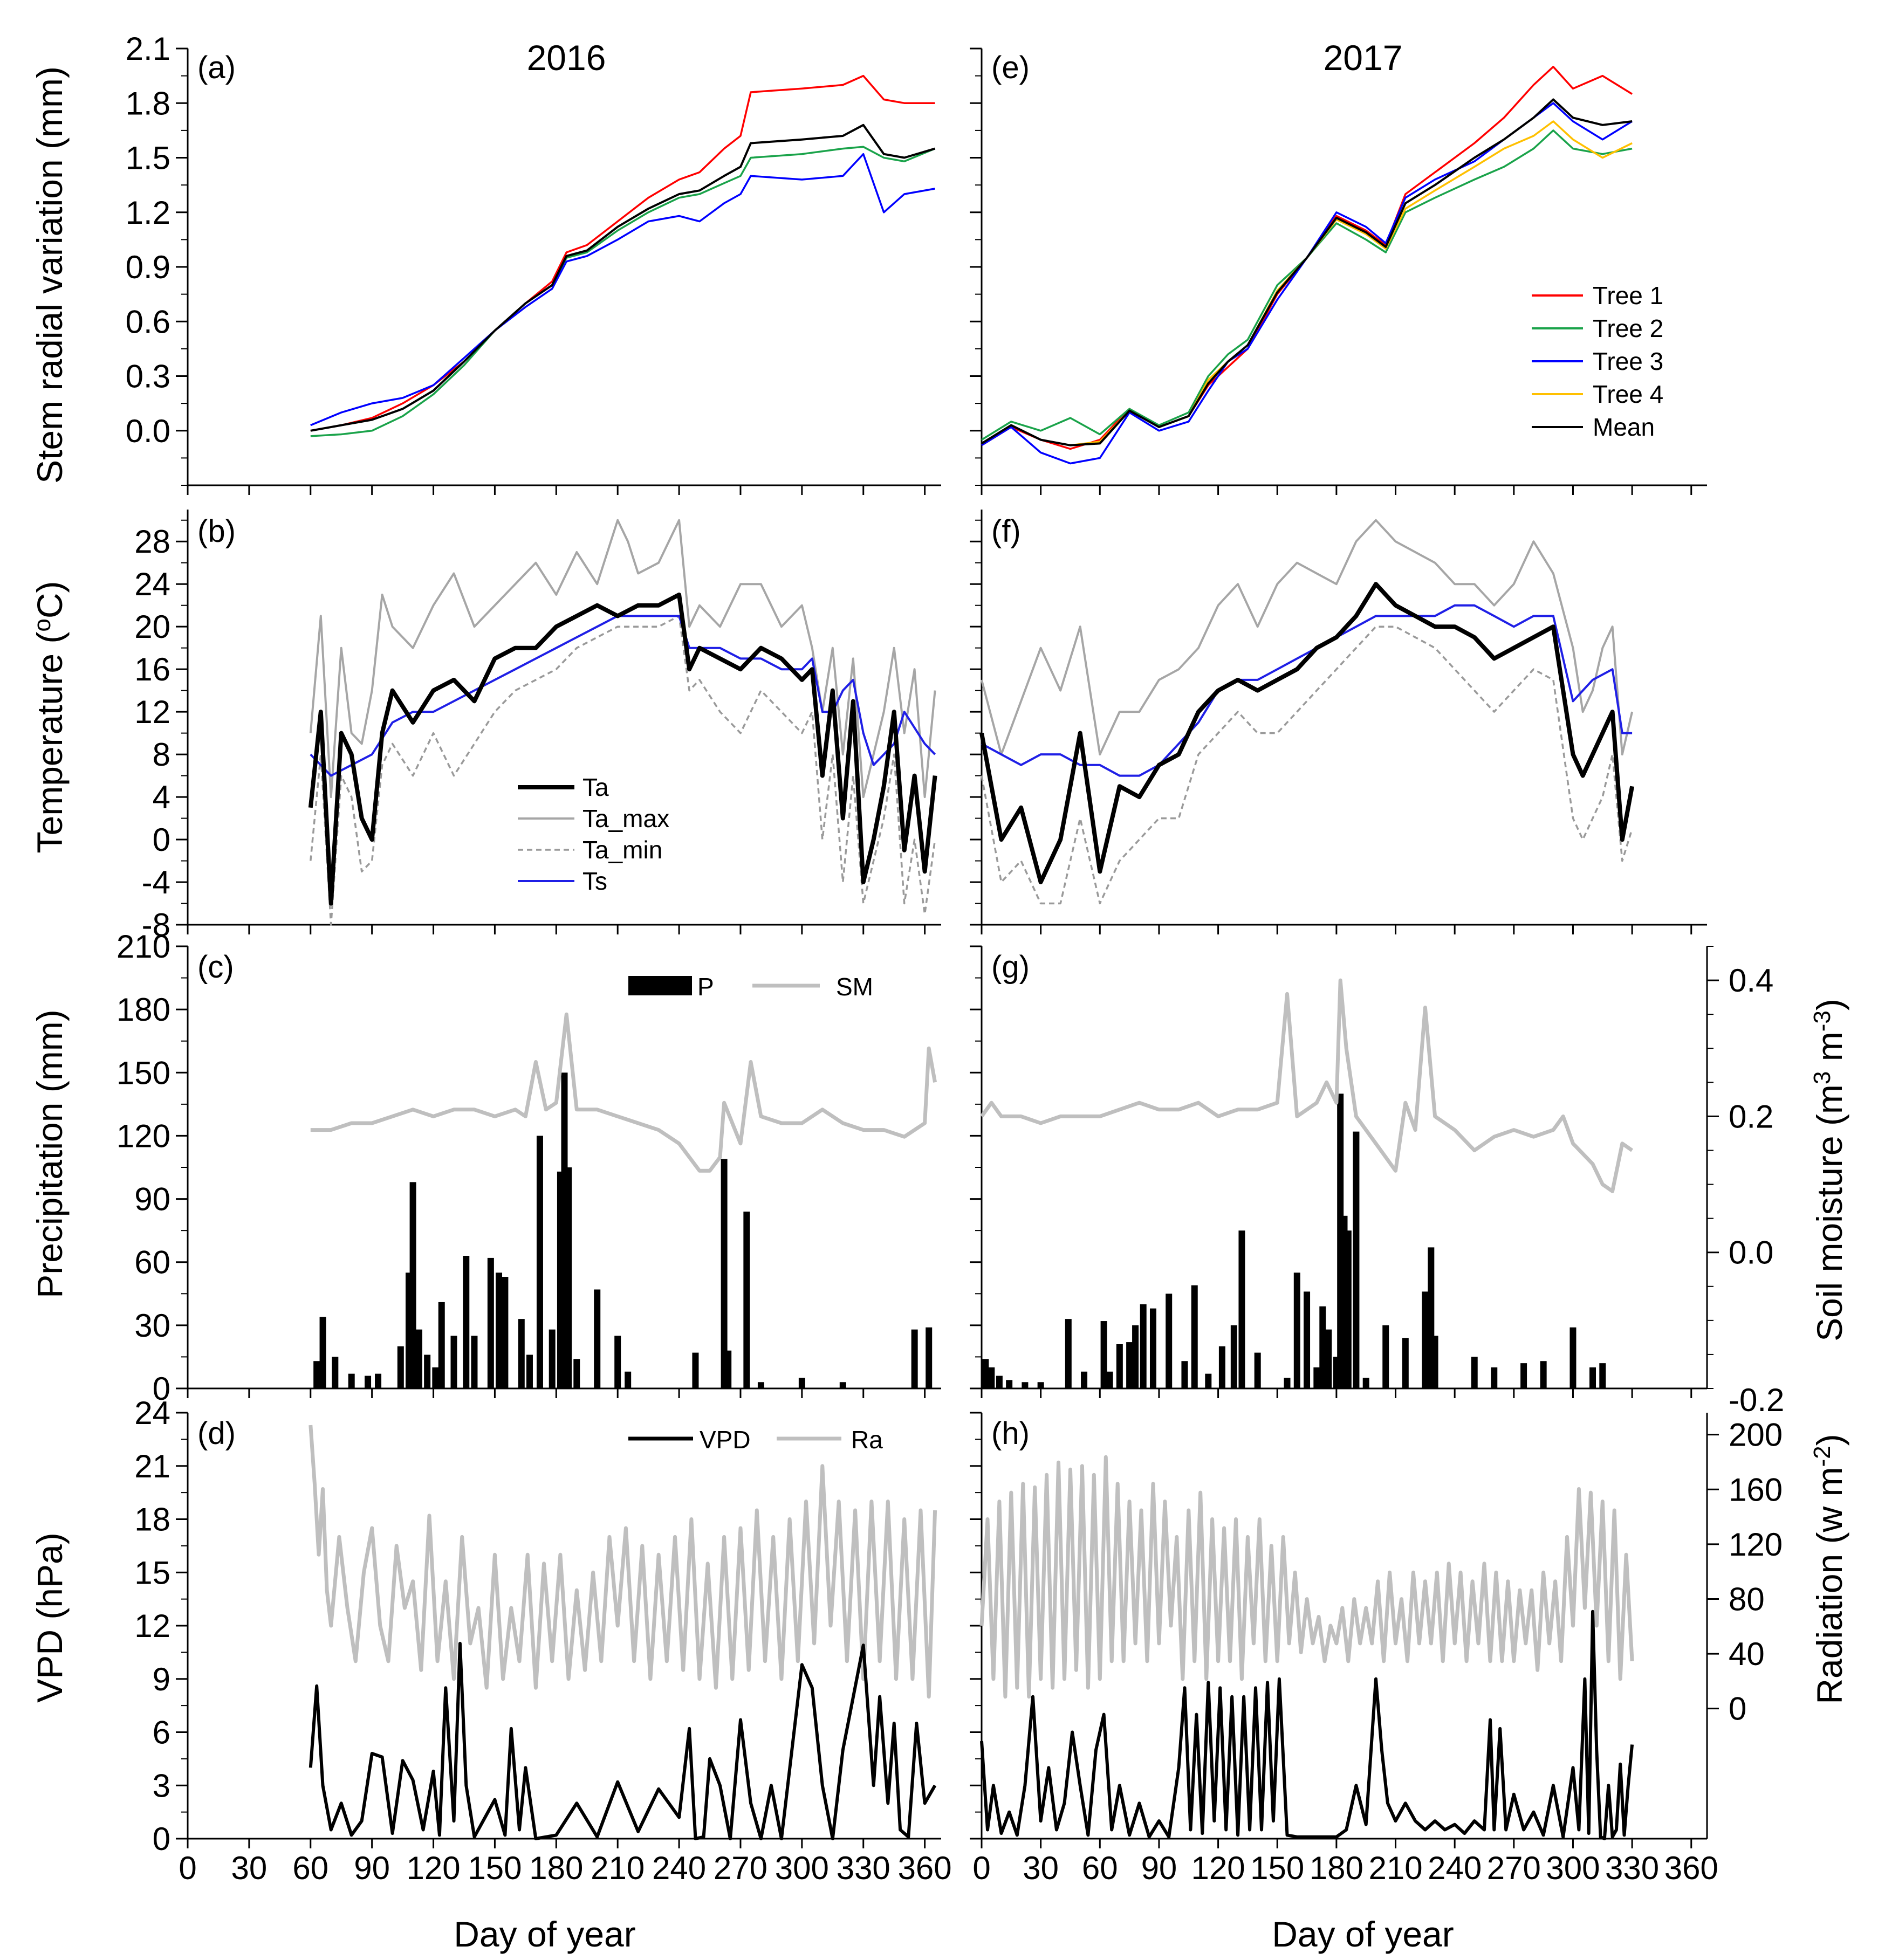 This screenshot has height=1960, width=1878. Describe the element at coordinates (161, 1839) in the screenshot. I see `panel-d-ytick-label: 0` at that location.